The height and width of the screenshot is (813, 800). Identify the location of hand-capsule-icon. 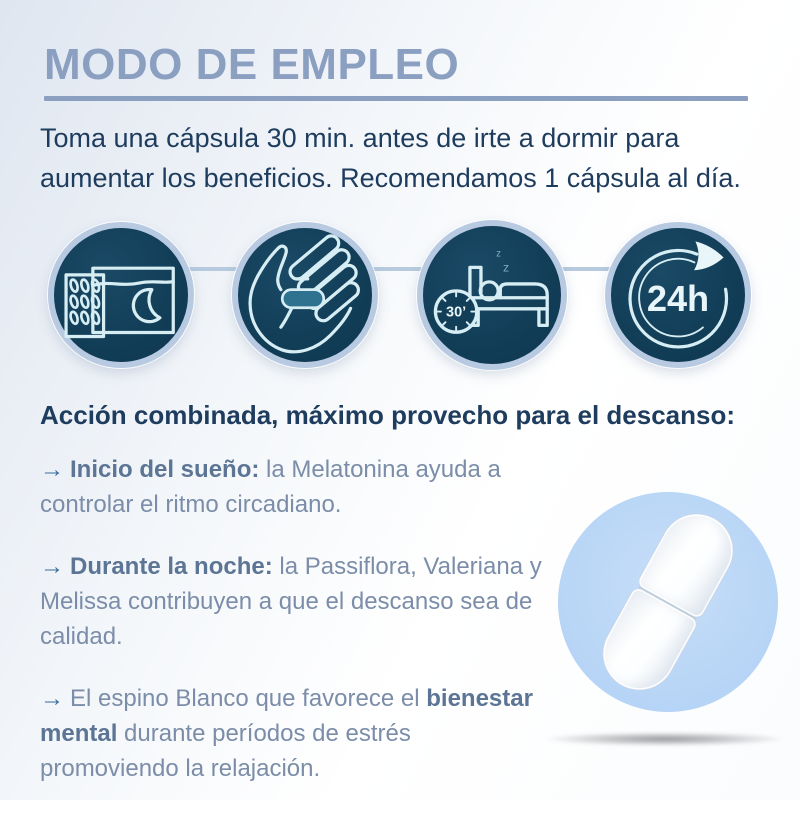
(305, 295).